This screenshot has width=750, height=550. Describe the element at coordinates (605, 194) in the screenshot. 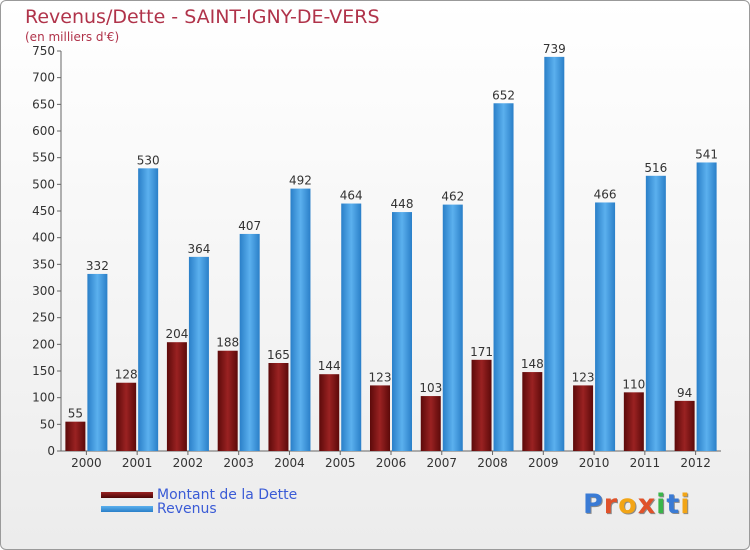

I see `data-label-revenue: 466` at that location.